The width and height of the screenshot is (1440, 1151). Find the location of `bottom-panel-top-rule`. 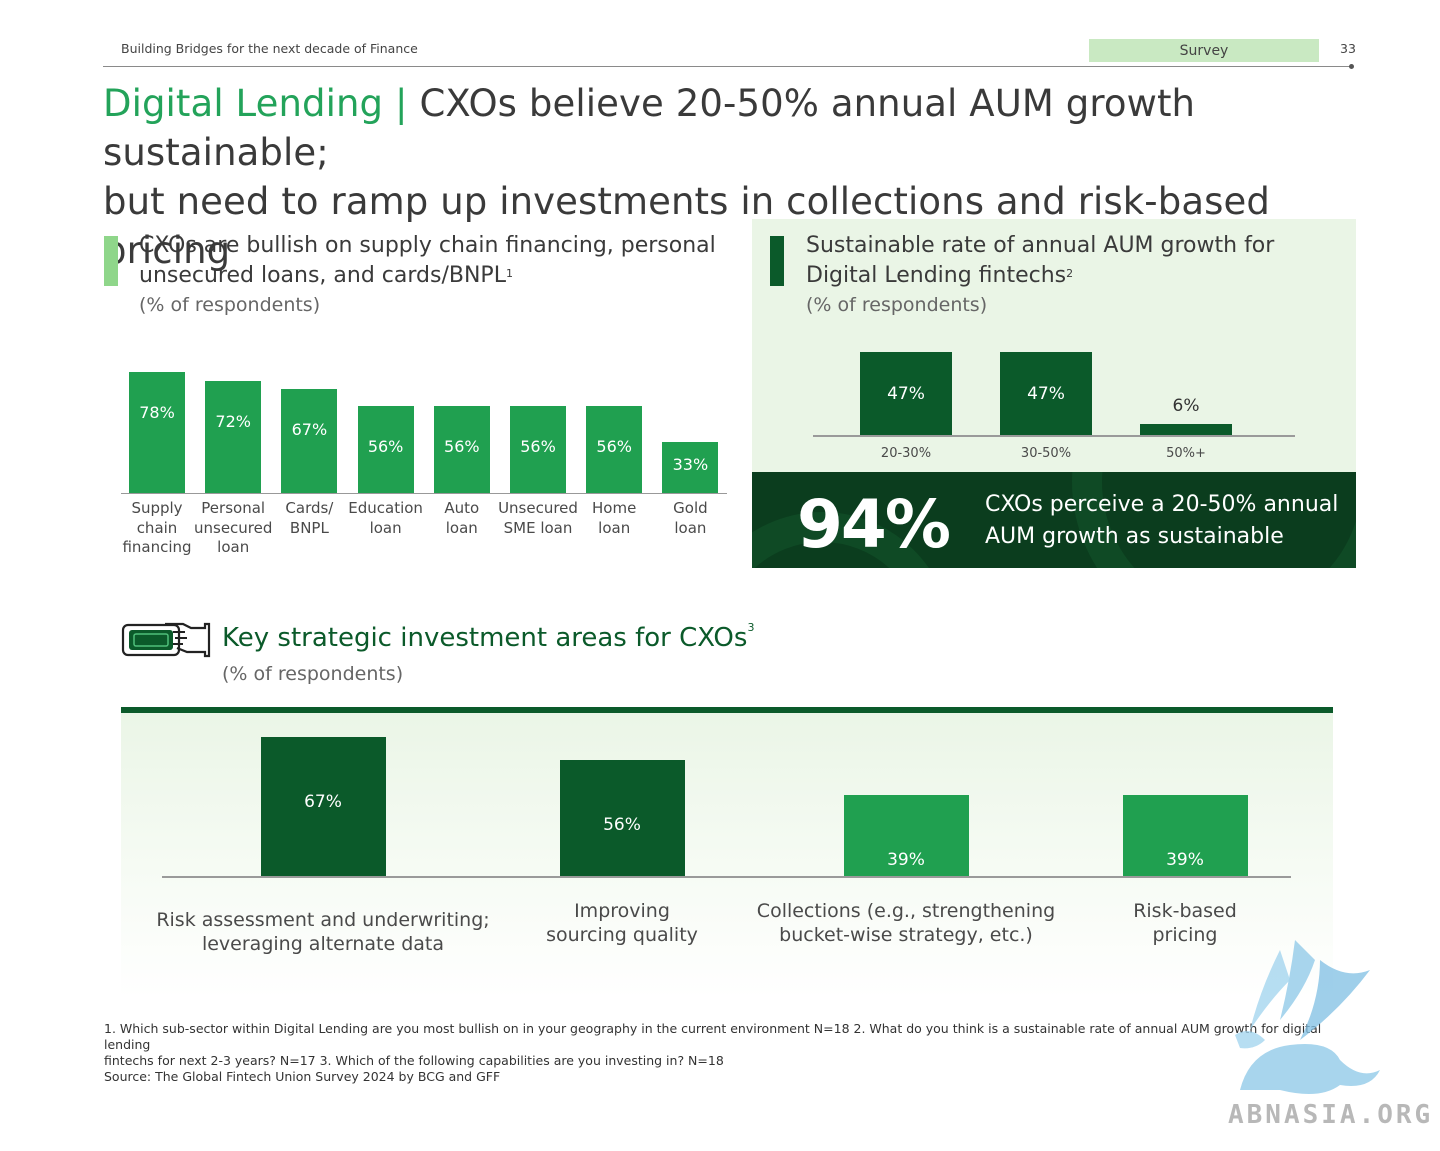

bottom-panel-top-rule is located at coordinates (727, 710).